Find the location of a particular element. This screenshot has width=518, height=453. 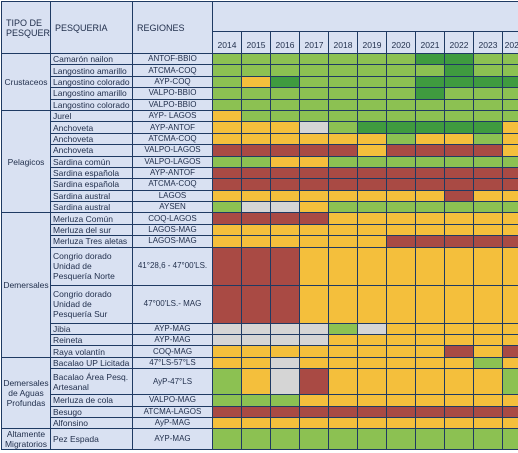

pesqueria-cell: Sardina común is located at coordinates (92, 161).